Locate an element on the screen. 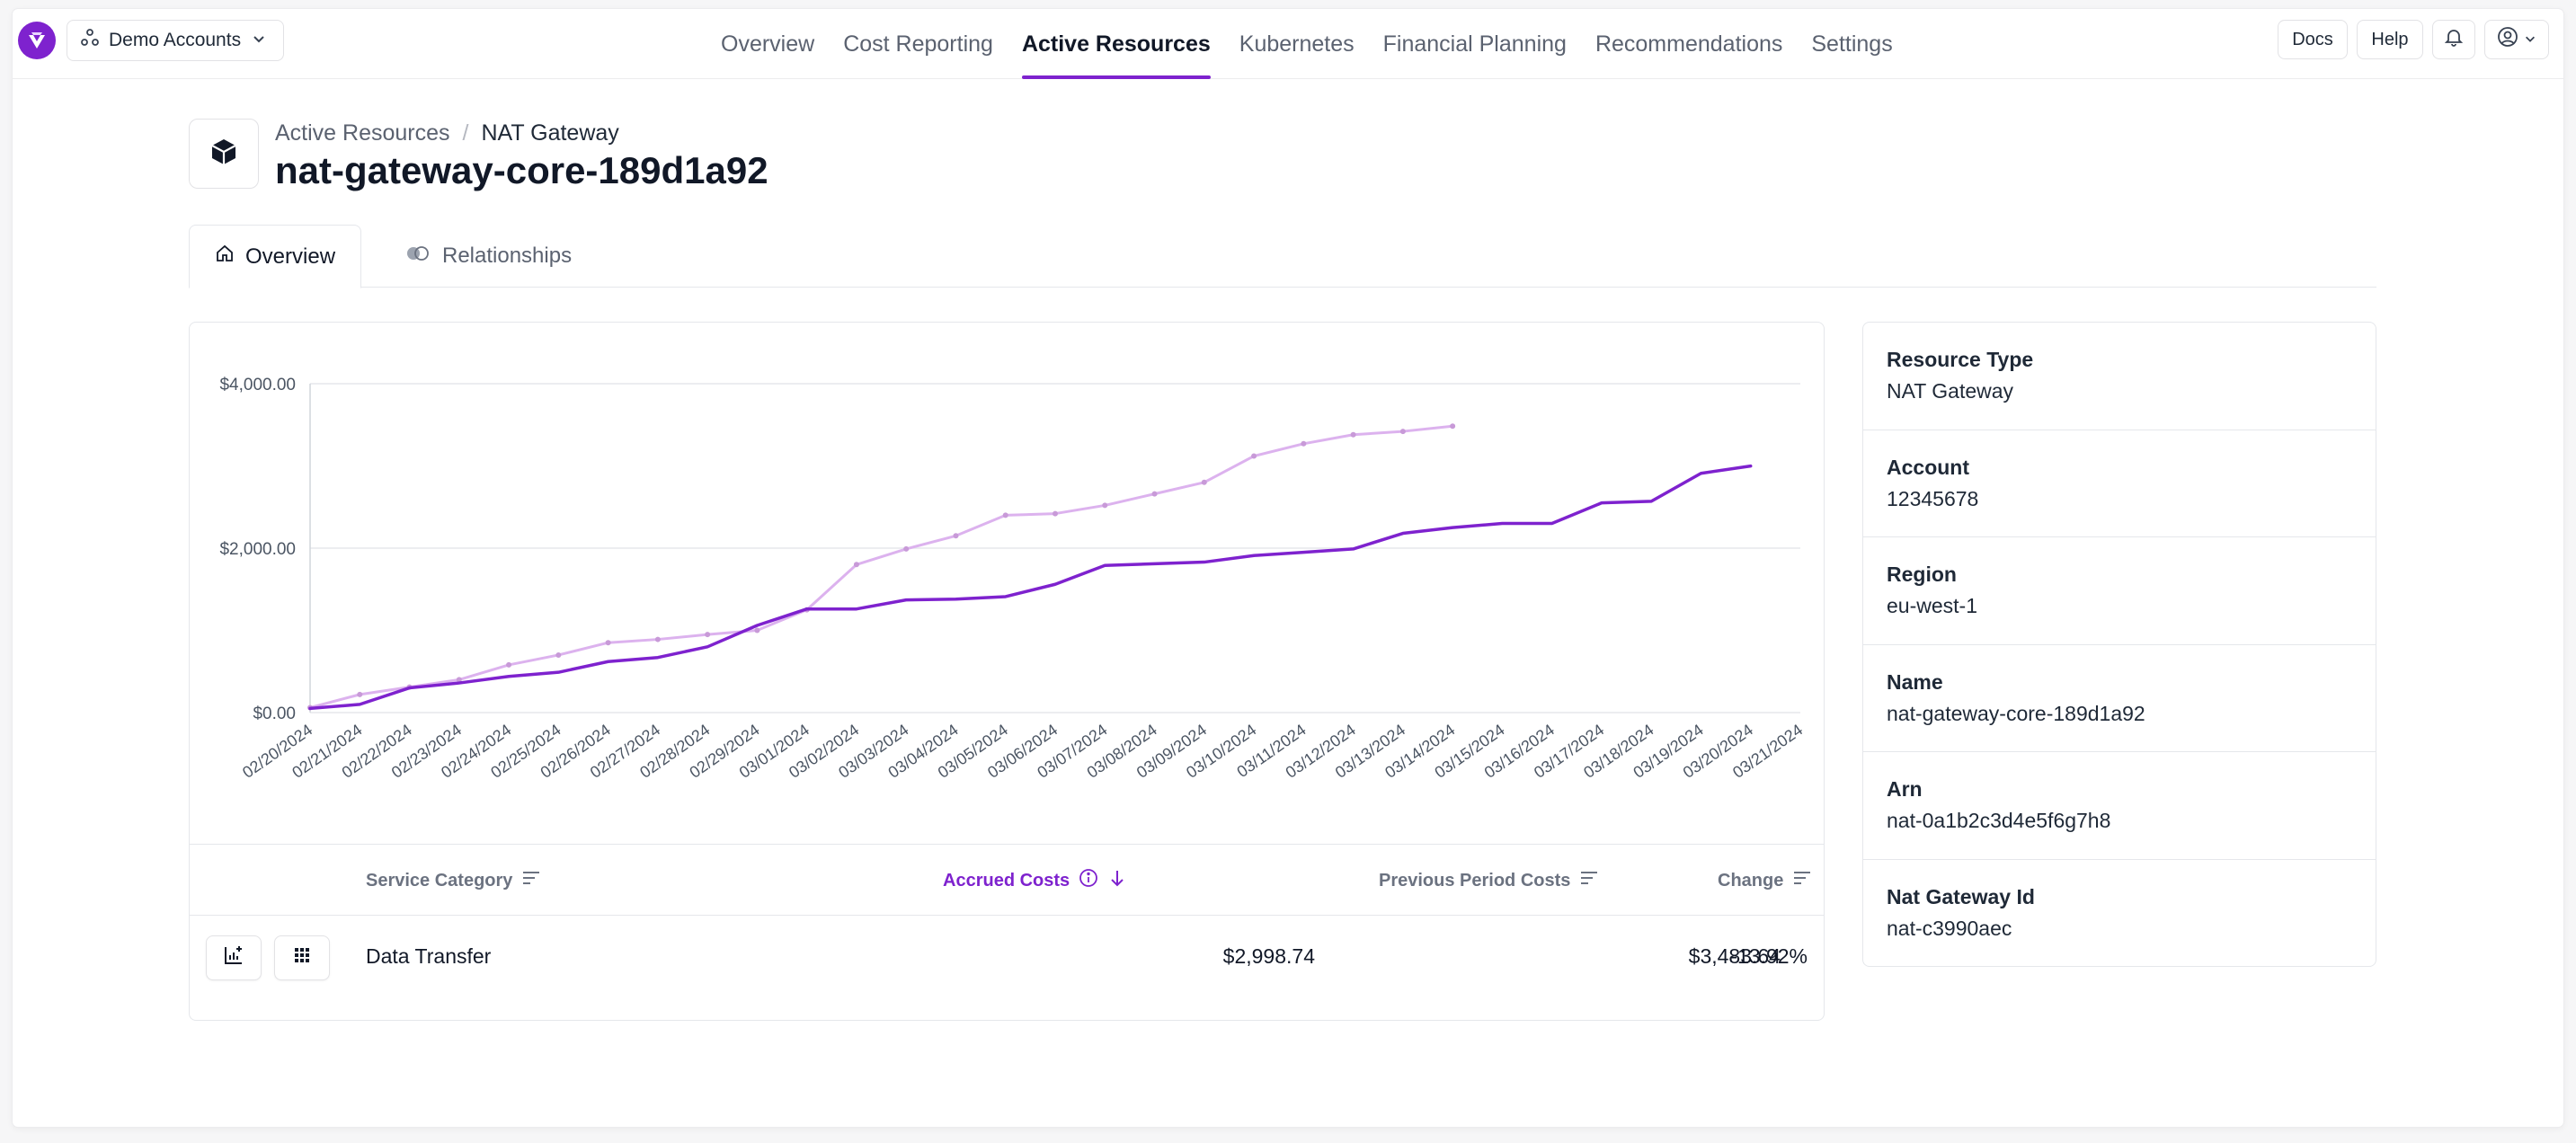  column-header-previous-period-costs: Previous Period Costs is located at coordinates (1489, 881).